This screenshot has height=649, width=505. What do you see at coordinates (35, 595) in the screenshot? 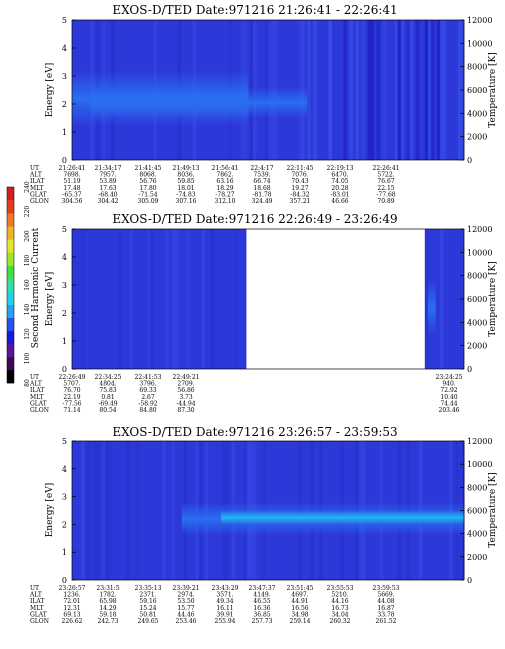
I see `table-row-label: ALT` at bounding box center [35, 595].